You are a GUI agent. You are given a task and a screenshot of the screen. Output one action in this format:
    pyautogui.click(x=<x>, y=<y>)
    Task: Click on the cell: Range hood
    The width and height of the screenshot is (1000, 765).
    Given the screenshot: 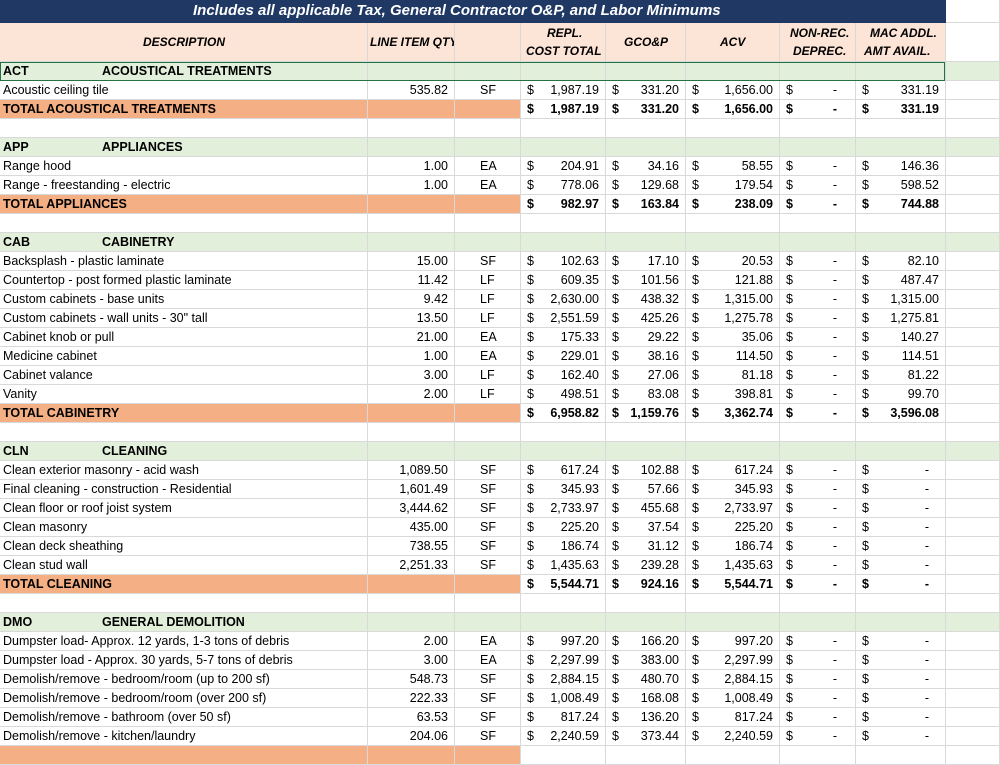 What is the action you would take?
    pyautogui.click(x=184, y=166)
    